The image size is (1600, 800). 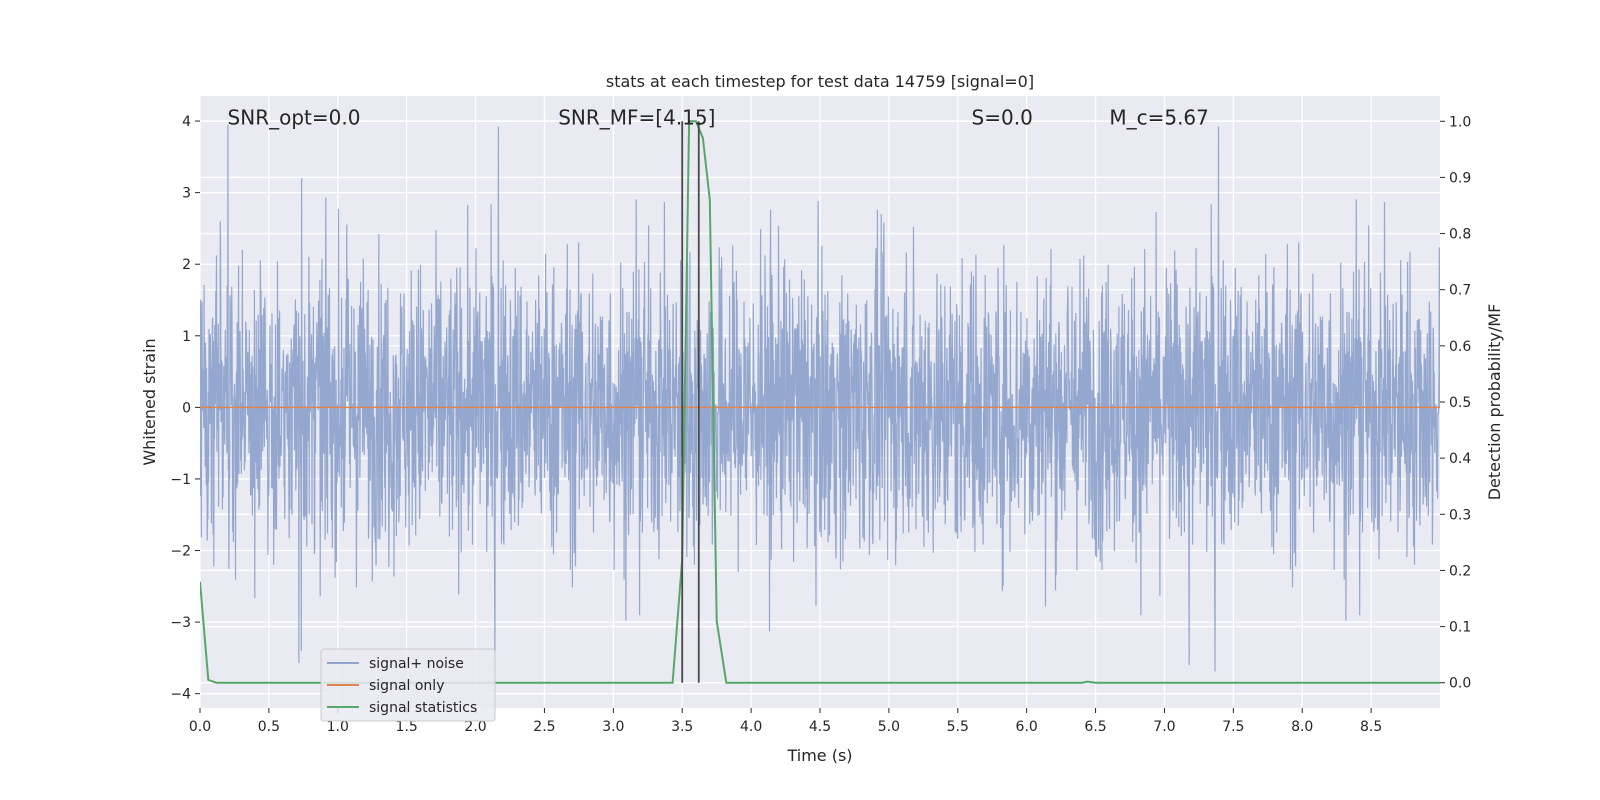 What do you see at coordinates (544, 727) in the screenshot?
I see `x-tick-label: 2.5` at bounding box center [544, 727].